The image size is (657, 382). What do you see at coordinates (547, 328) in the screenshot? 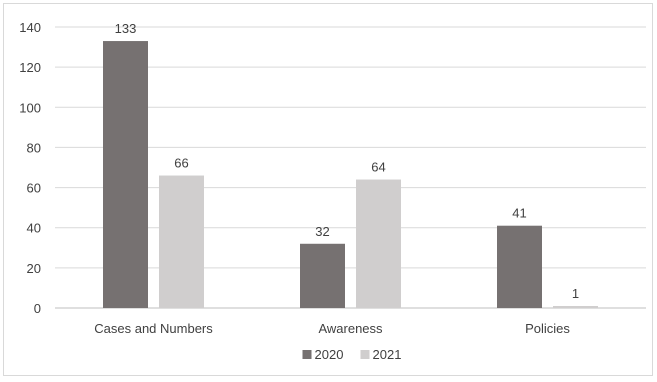
I see `x-tick-label: Policies` at bounding box center [547, 328].